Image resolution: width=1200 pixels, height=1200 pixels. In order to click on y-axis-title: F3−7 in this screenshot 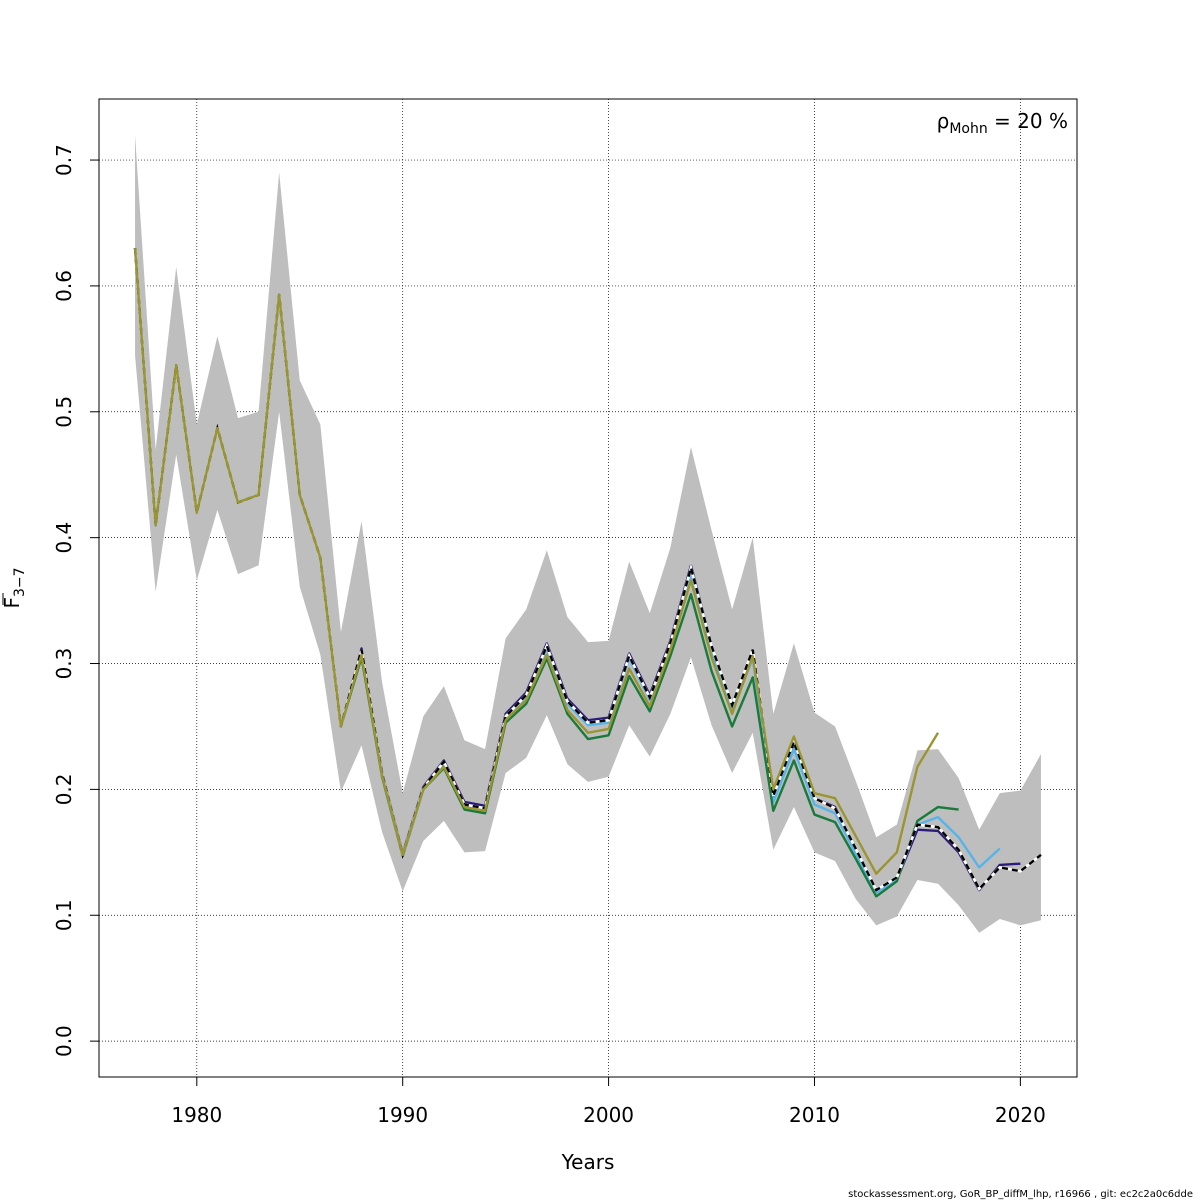, I will do `click(14, 587)`.